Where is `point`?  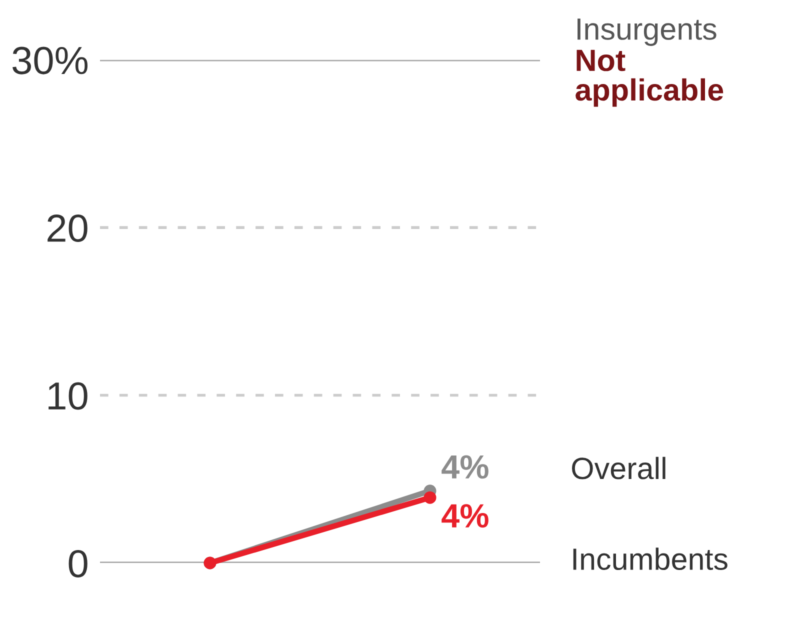
point is located at coordinates (430, 497).